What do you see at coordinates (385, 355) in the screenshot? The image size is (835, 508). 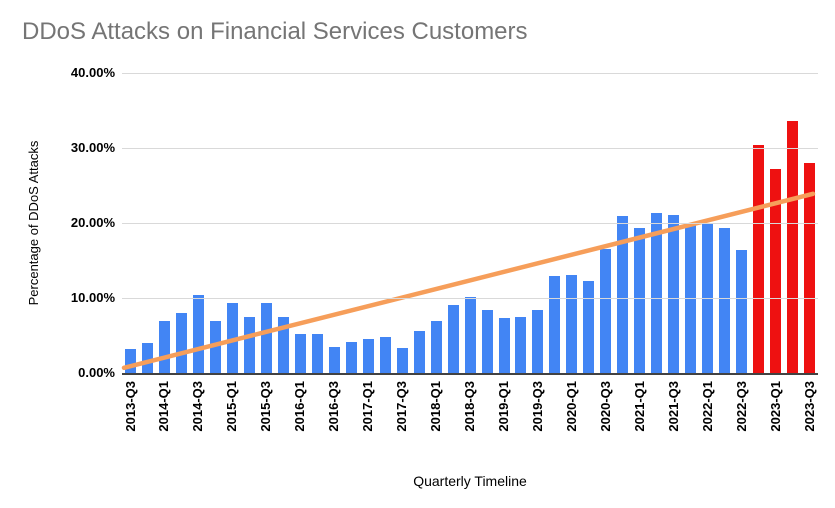 I see `bar-2017-Q2` at bounding box center [385, 355].